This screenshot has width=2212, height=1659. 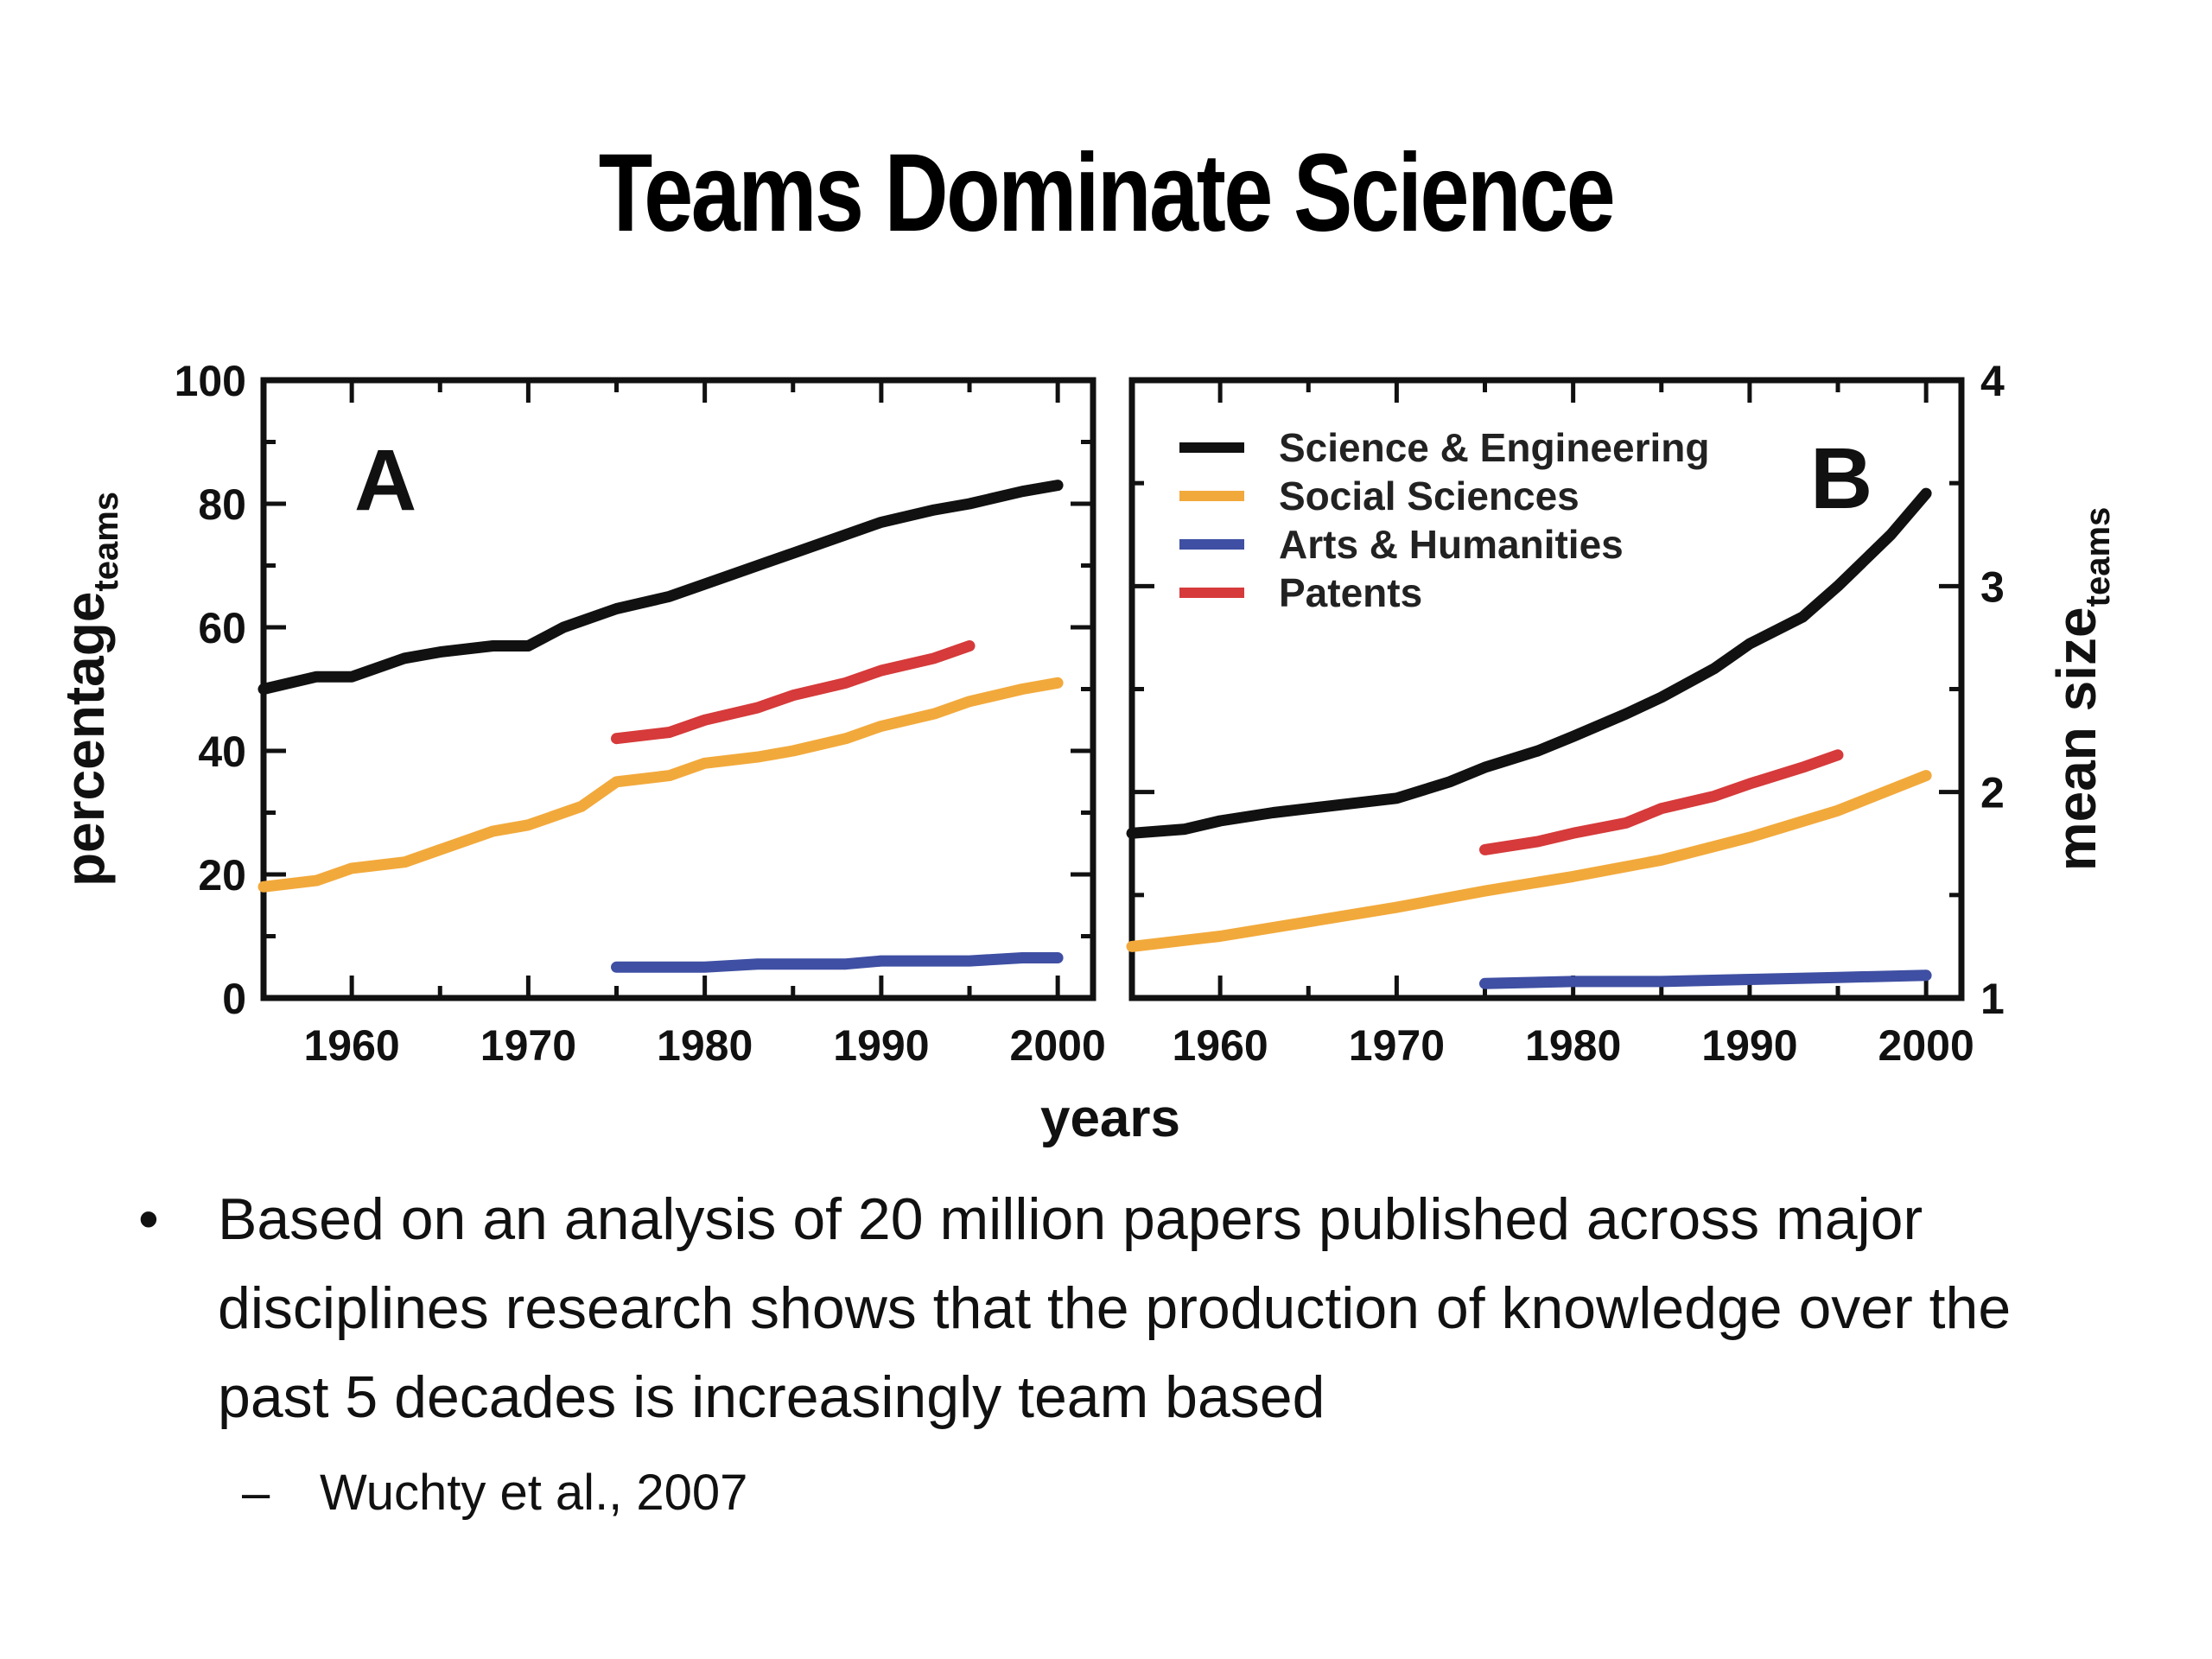 I want to click on y-tick-label: 4, so click(x=1992, y=381).